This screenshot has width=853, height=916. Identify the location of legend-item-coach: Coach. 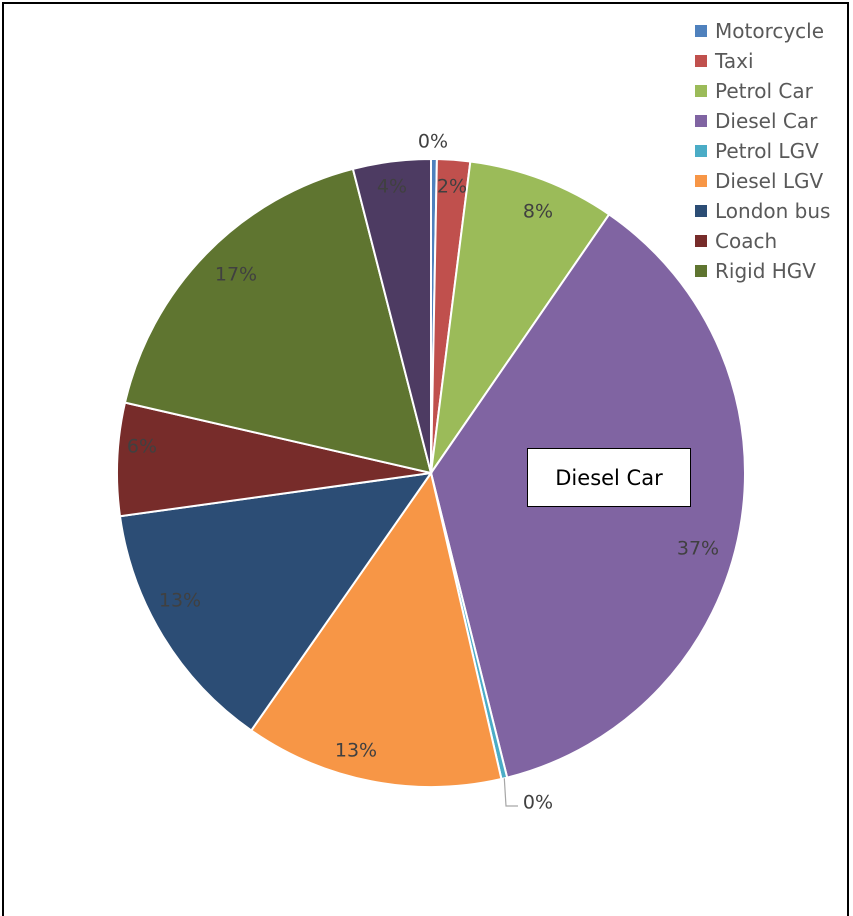
(762, 241).